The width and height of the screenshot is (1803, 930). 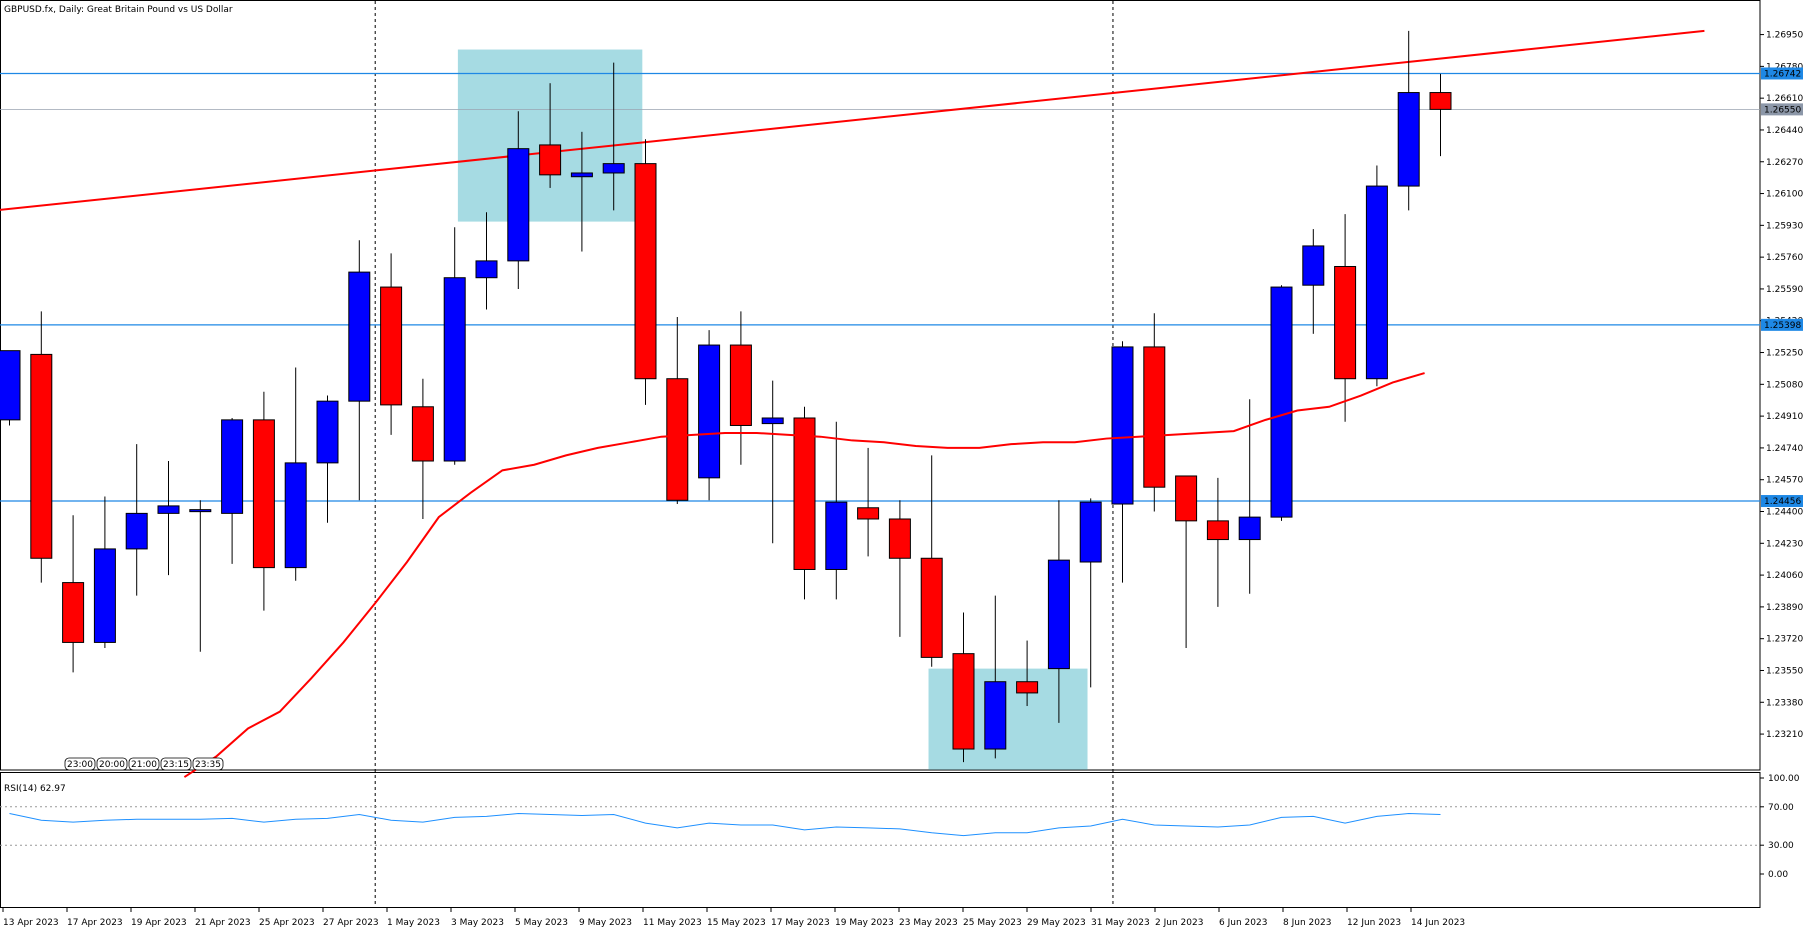 I want to click on rsi-line, so click(x=725, y=825).